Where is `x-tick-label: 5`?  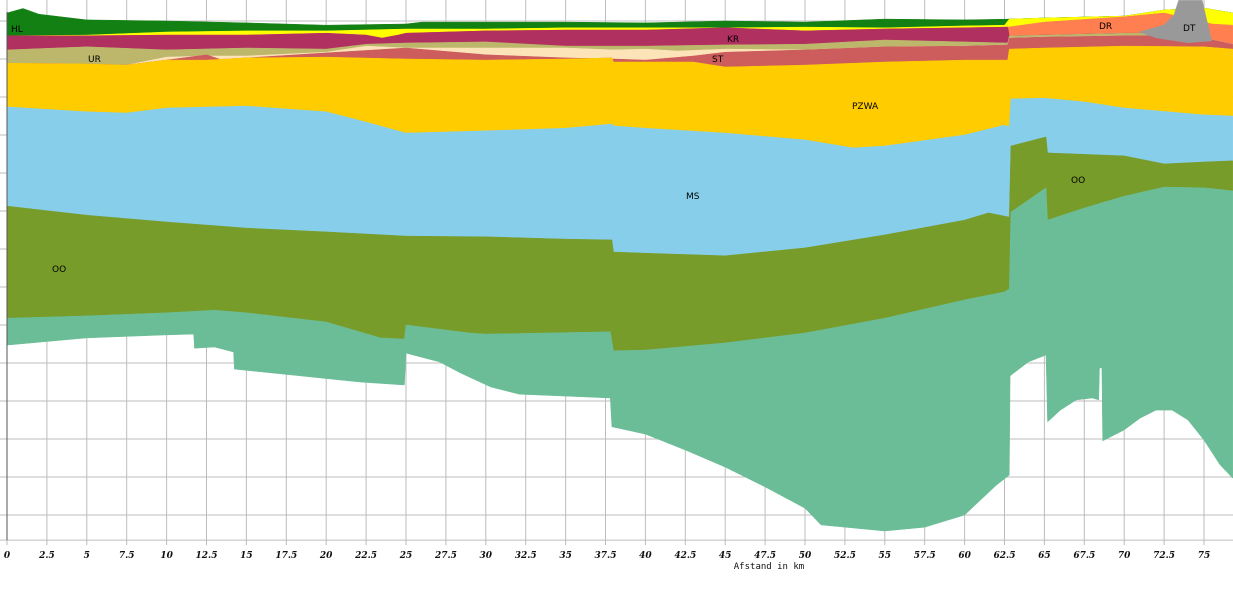
x-tick-label: 5 is located at coordinates (87, 556).